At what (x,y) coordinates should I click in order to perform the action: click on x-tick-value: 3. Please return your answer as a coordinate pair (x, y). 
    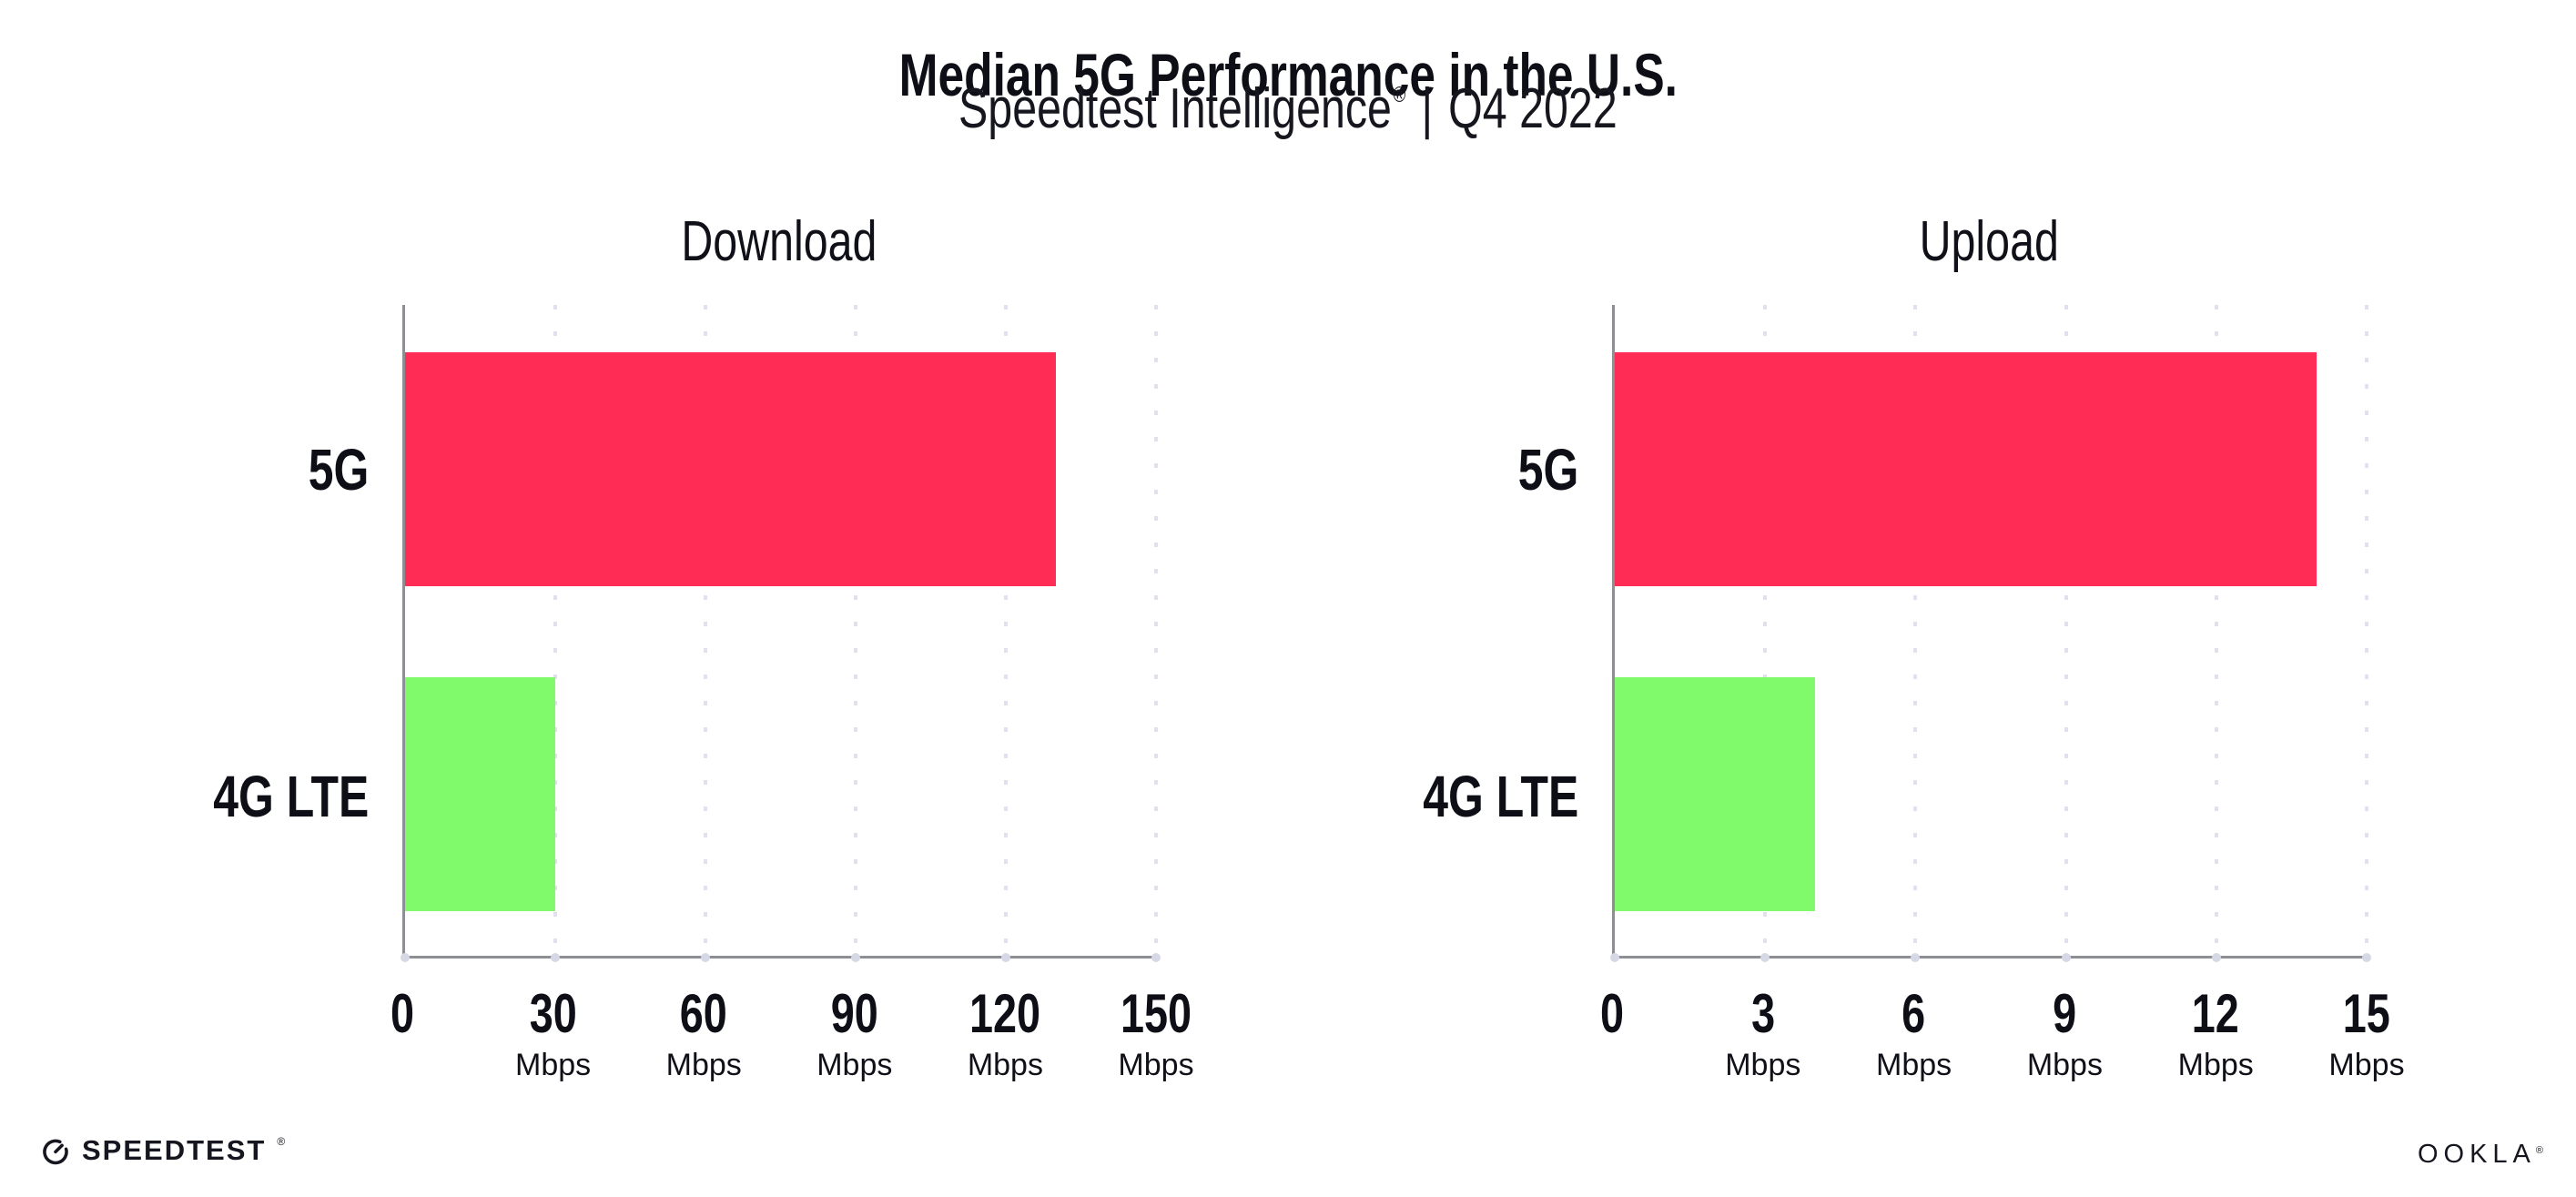
    Looking at the image, I should click on (1762, 1014).